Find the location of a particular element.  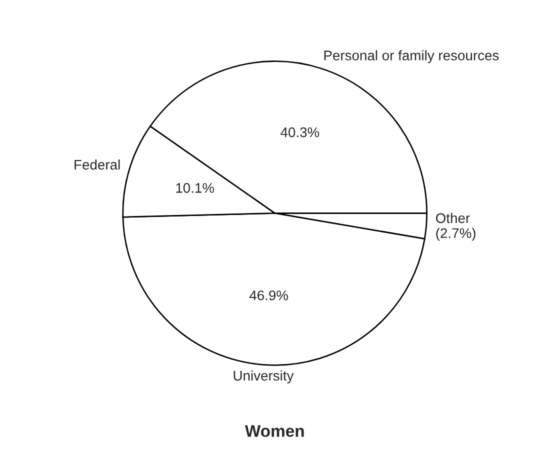

data-label: 46.9% is located at coordinates (268, 295).